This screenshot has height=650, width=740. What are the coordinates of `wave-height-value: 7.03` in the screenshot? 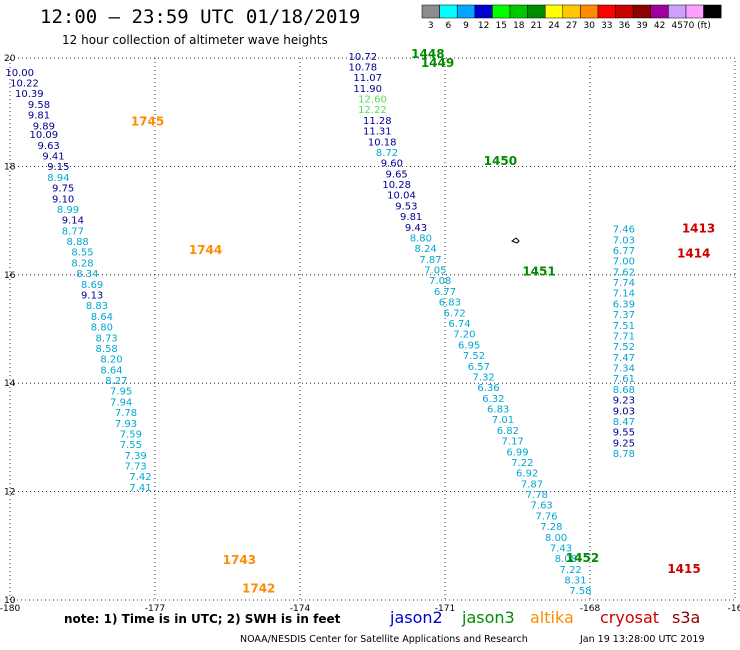 It's located at (624, 240).